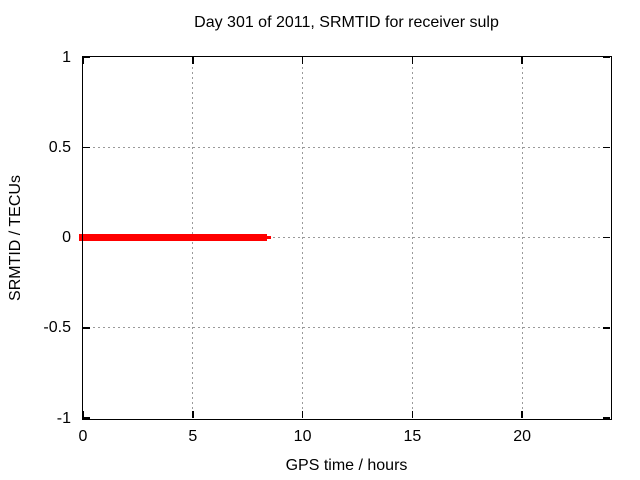 This screenshot has width=640, height=480. I want to click on y-tick-label: 1, so click(66, 57).